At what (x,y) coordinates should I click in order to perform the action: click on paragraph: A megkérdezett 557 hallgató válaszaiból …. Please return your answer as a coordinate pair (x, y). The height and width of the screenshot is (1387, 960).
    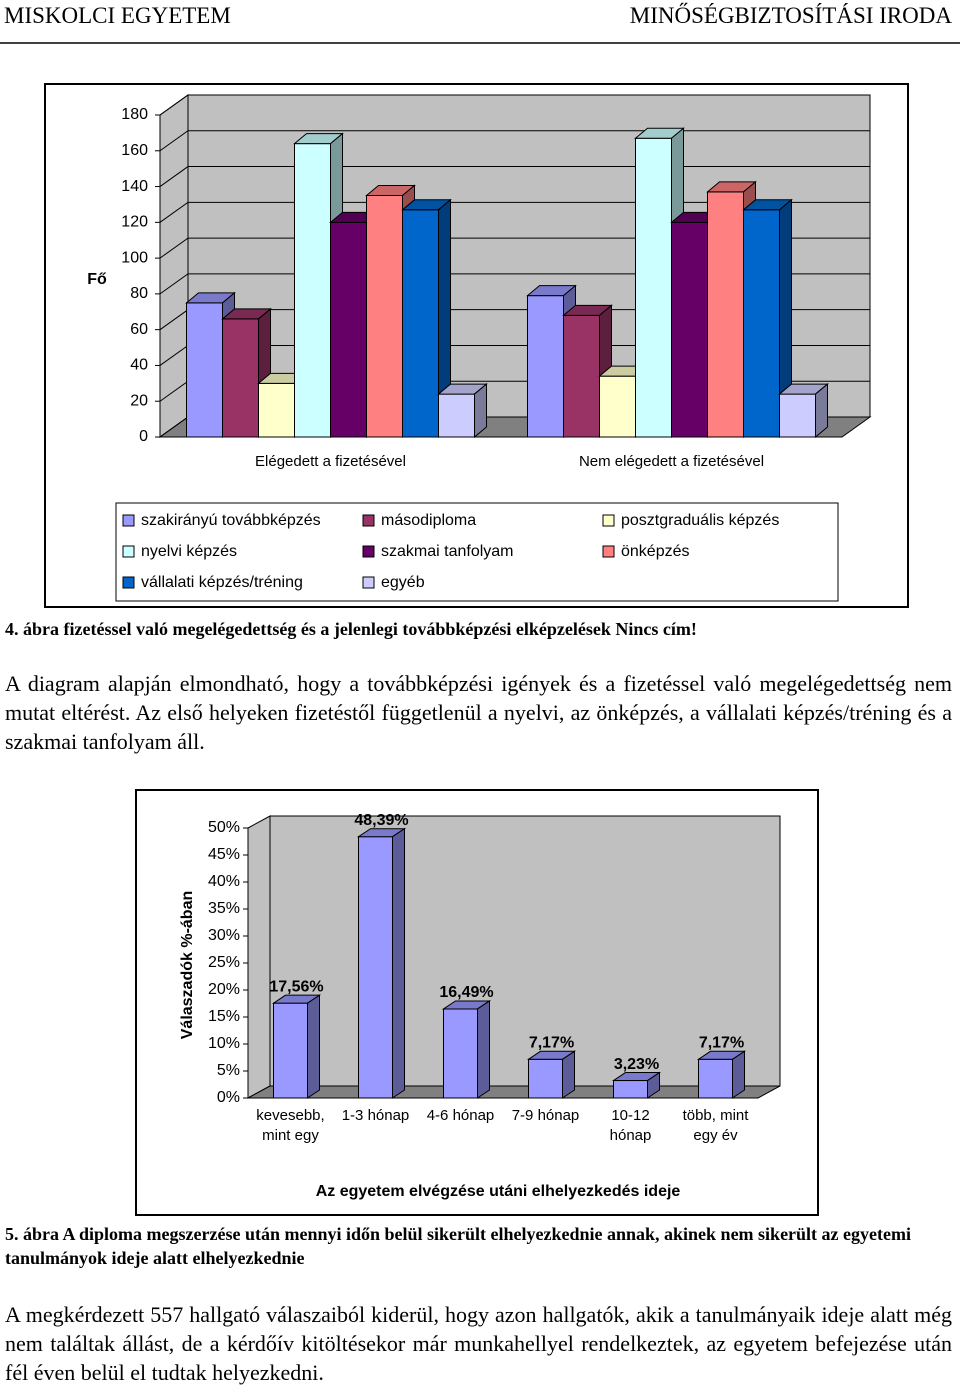
    Looking at the image, I should click on (478, 1343).